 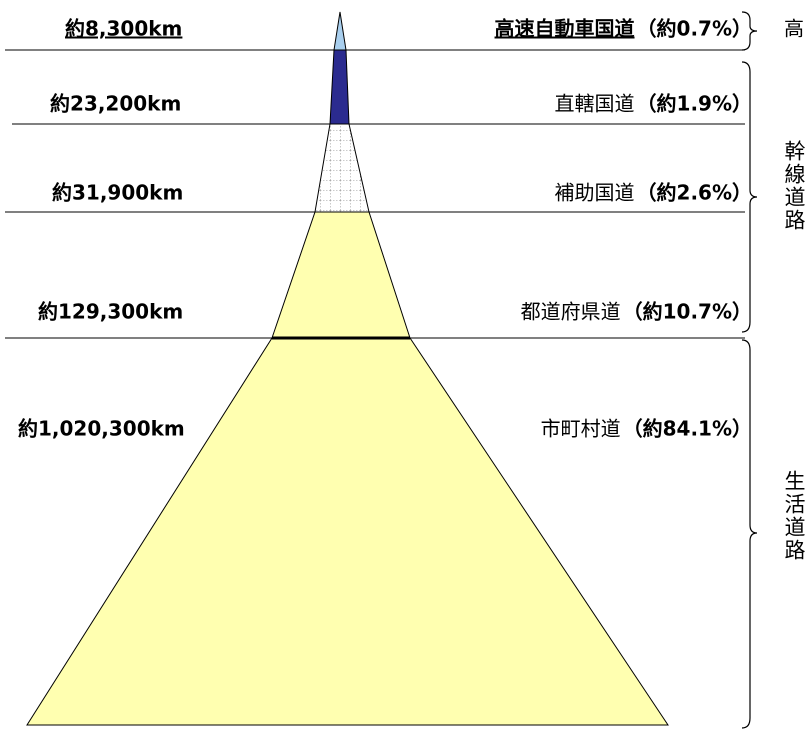 What do you see at coordinates (117, 193) in the screenshot?
I see `length-label: 約31,900km` at bounding box center [117, 193].